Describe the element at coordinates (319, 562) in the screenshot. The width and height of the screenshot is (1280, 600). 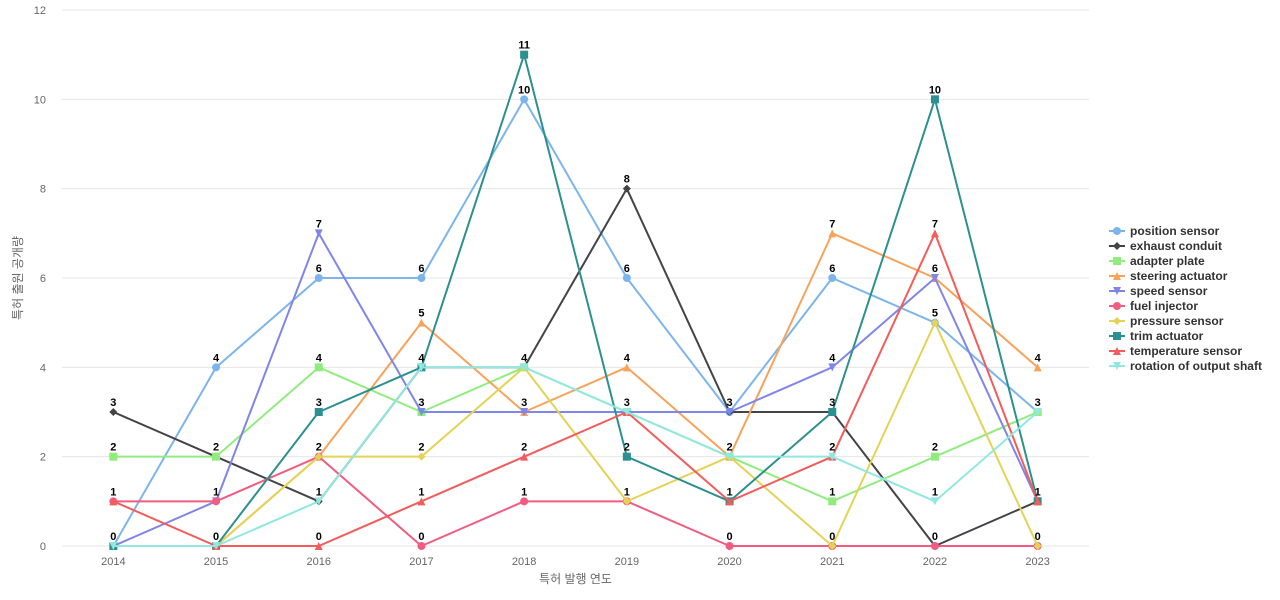
I see `x-tick-label: 2016` at that location.